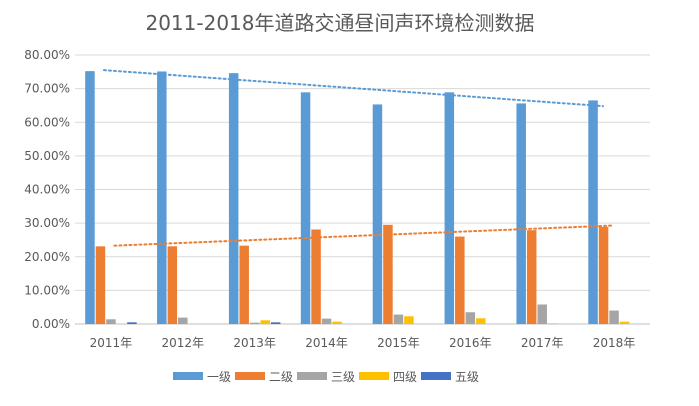  Describe the element at coordinates (326, 343) in the screenshot. I see `x-tick-label: 2014年` at that location.